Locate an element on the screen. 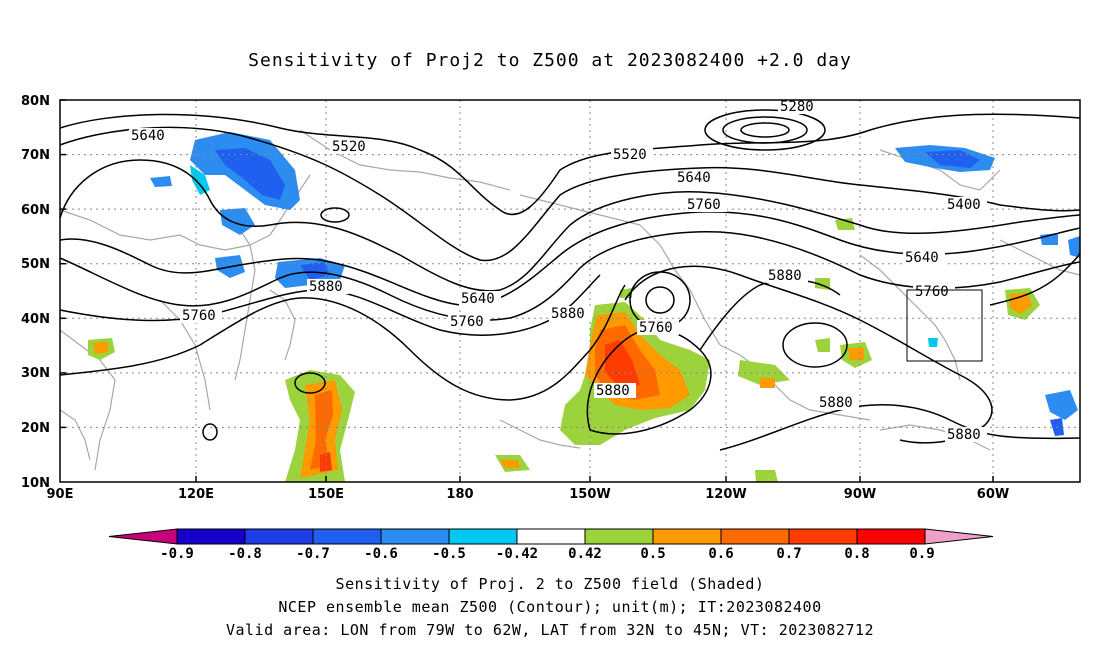 The width and height of the screenshot is (1100, 650). contour-label: 5400 is located at coordinates (964, 205).